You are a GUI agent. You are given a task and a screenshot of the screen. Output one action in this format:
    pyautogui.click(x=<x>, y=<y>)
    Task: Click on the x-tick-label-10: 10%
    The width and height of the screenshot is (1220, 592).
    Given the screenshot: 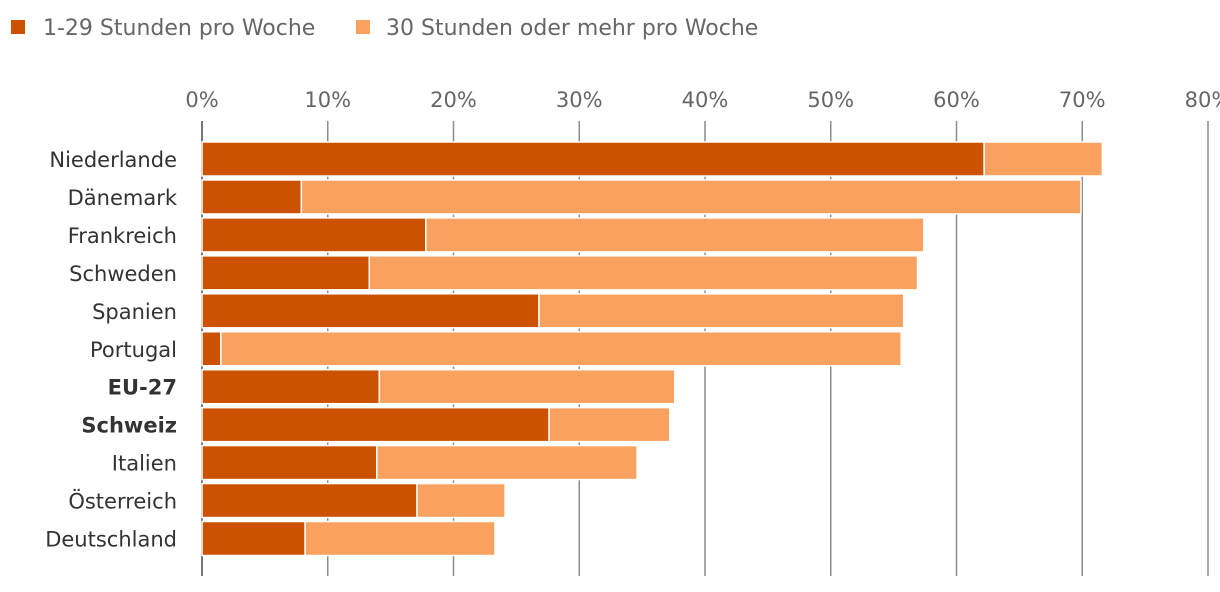 What is the action you would take?
    pyautogui.click(x=327, y=100)
    